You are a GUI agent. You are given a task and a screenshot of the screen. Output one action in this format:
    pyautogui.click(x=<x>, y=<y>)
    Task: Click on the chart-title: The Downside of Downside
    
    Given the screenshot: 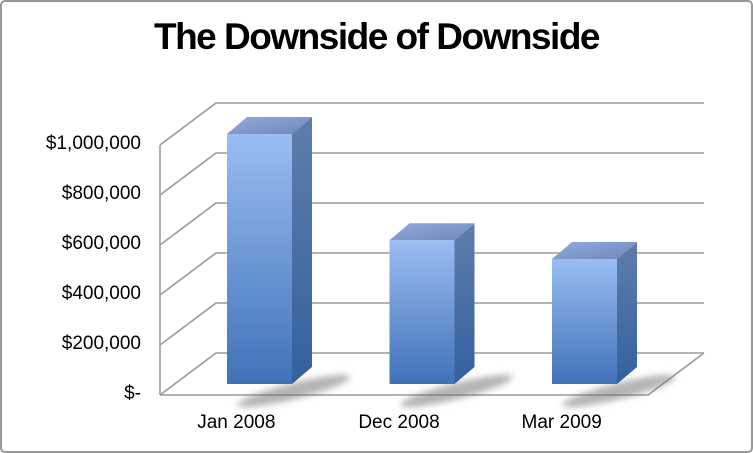 What is the action you would take?
    pyautogui.click(x=377, y=36)
    